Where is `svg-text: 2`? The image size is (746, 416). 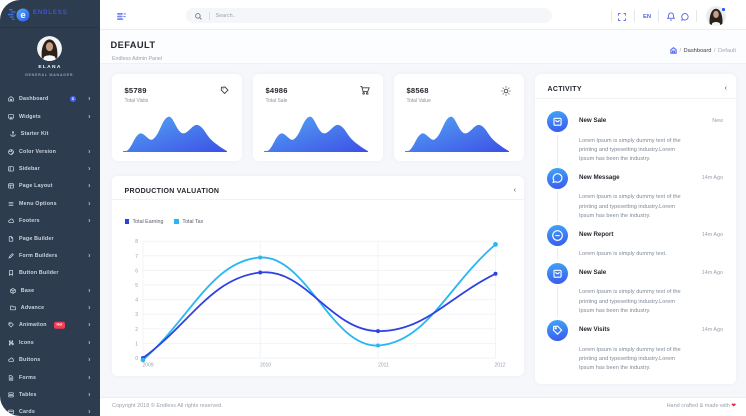 svg-text: 2 is located at coordinates (136, 330).